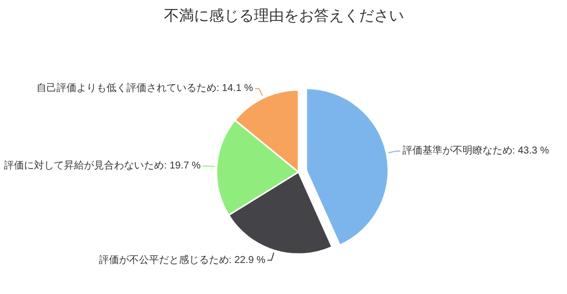 This screenshot has height=294, width=567. Describe the element at coordinates (145, 88) in the screenshot. I see `slice-label: 自己評価よりも低く評価されているため: 14.1 %` at that location.